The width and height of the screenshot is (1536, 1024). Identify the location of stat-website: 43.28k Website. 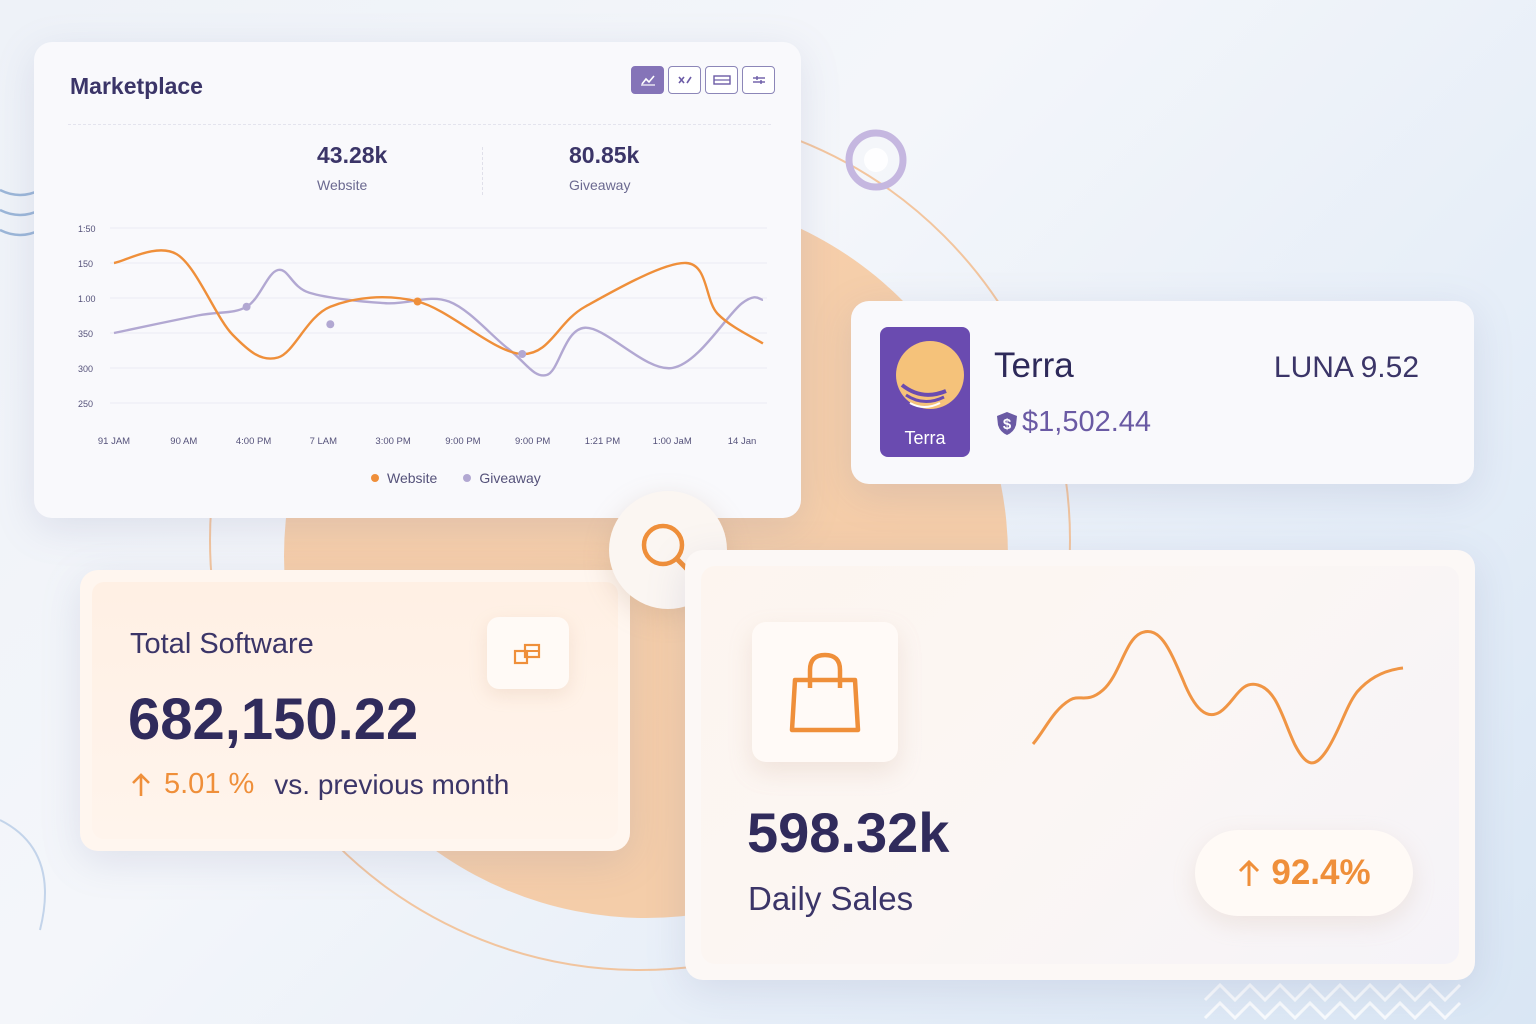
(352, 167).